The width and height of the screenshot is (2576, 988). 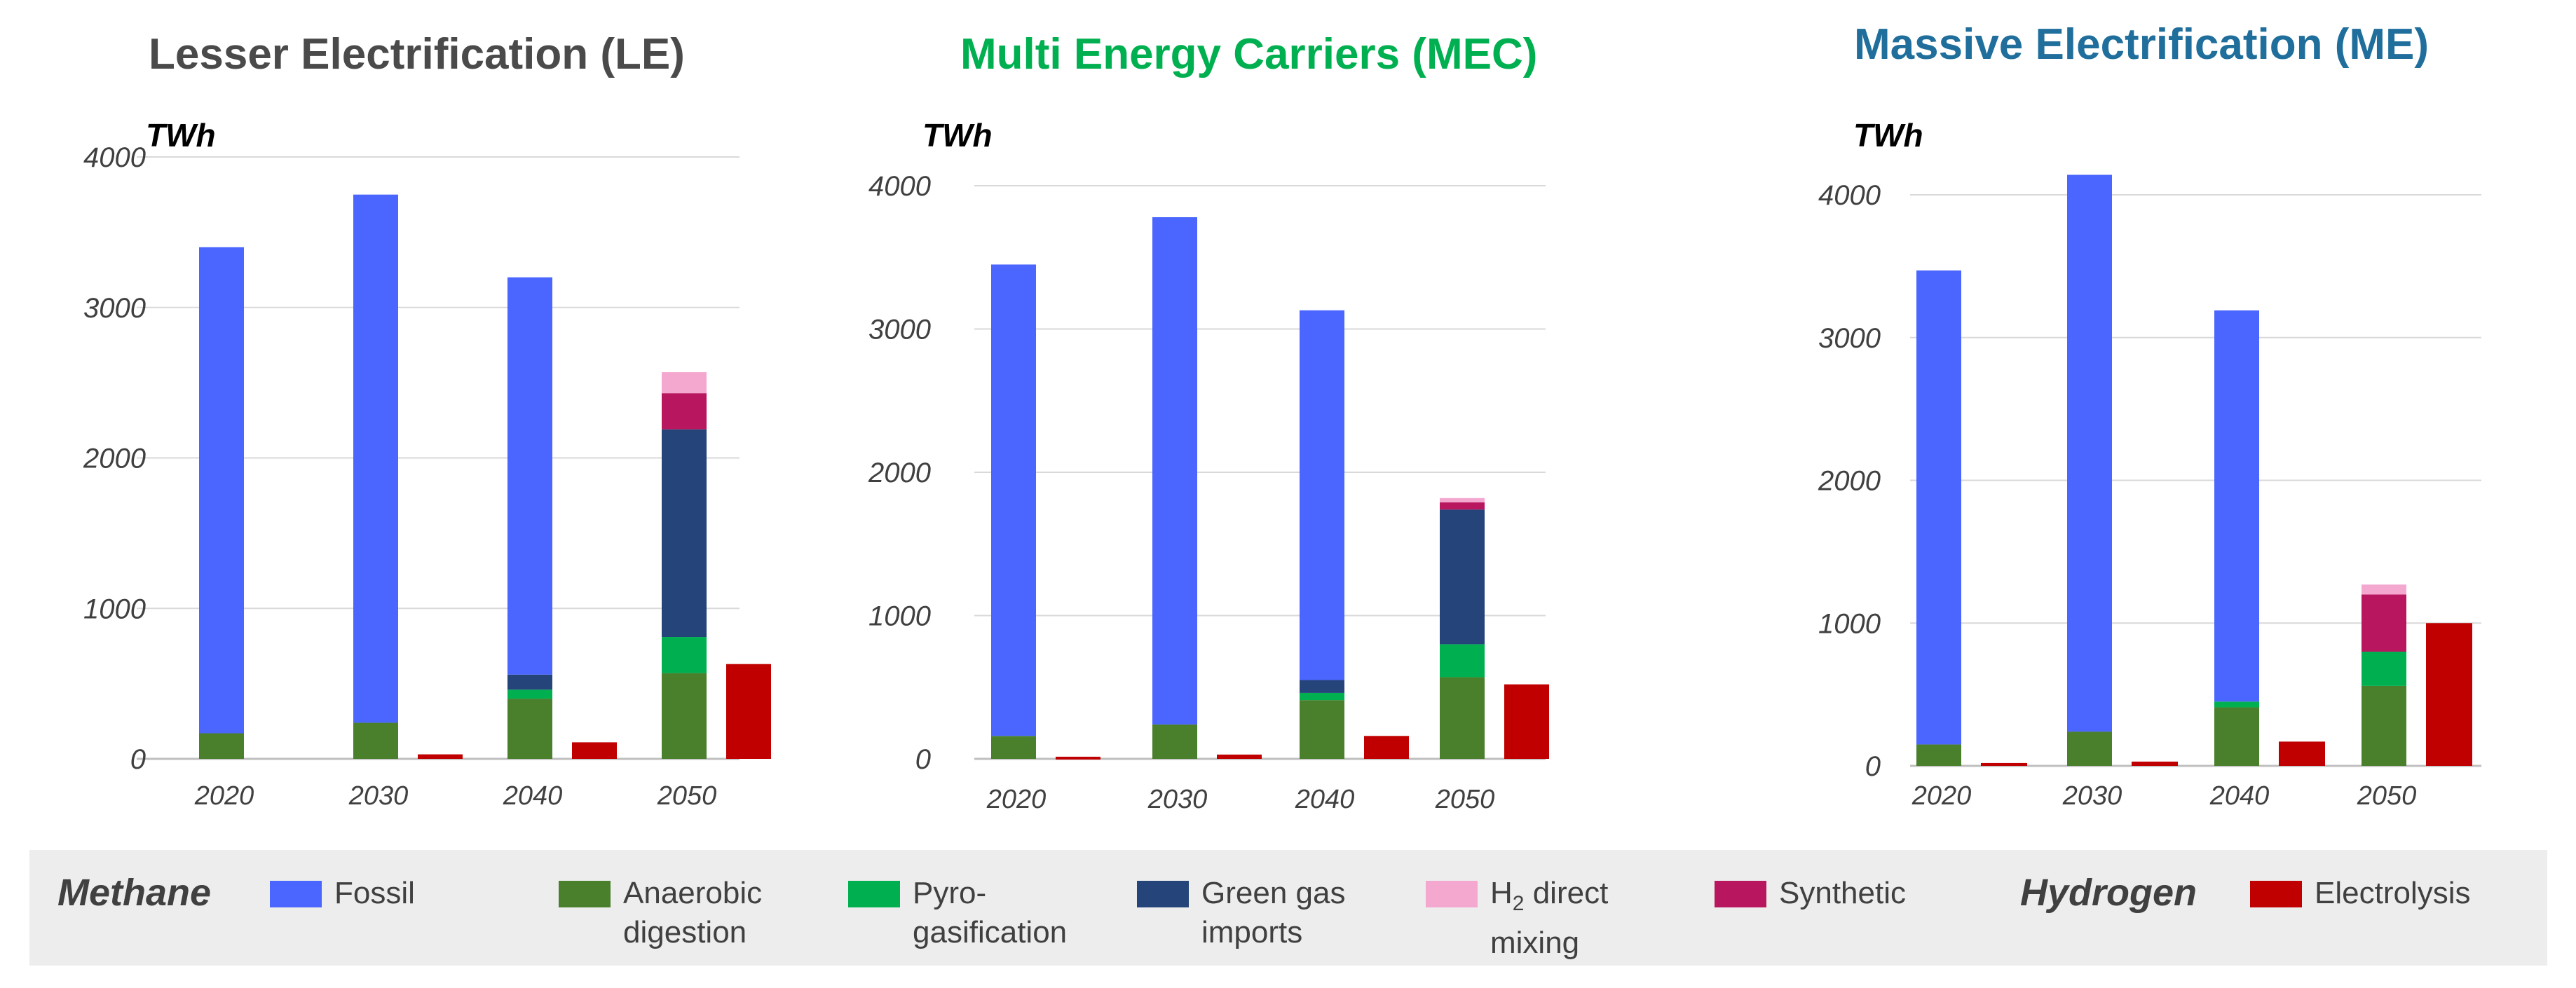 What do you see at coordinates (684, 533) in the screenshot?
I see `bar-le-2050-green-gas-imports` at bounding box center [684, 533].